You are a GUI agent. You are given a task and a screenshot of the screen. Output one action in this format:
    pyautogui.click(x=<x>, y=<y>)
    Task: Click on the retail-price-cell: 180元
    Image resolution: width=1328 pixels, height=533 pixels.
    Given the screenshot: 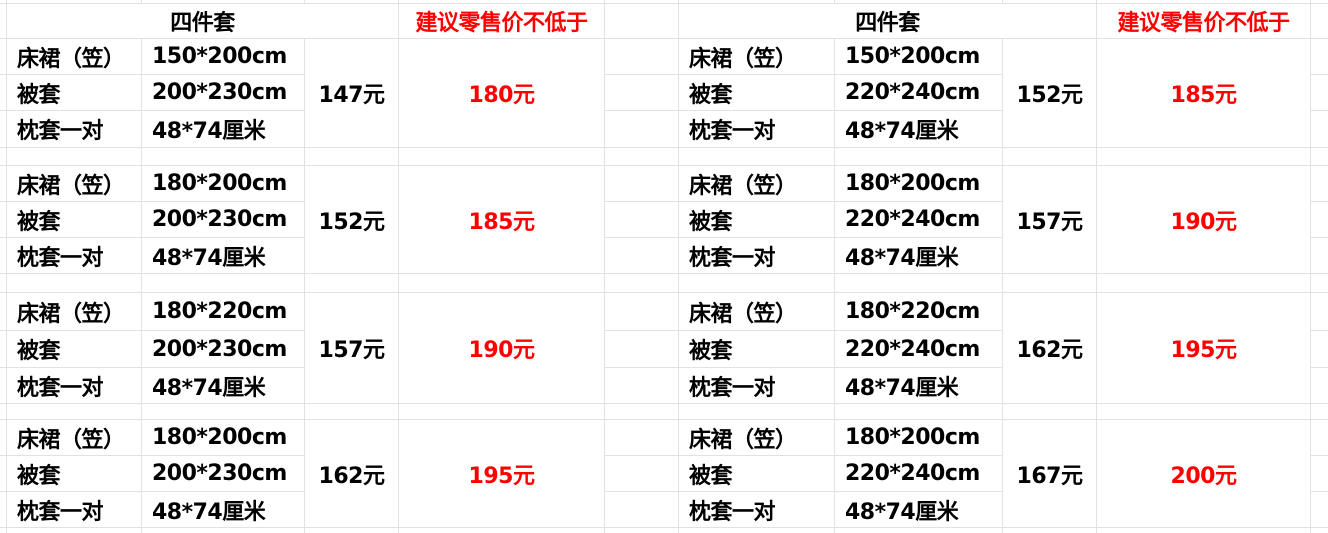 What is the action you would take?
    pyautogui.click(x=501, y=93)
    